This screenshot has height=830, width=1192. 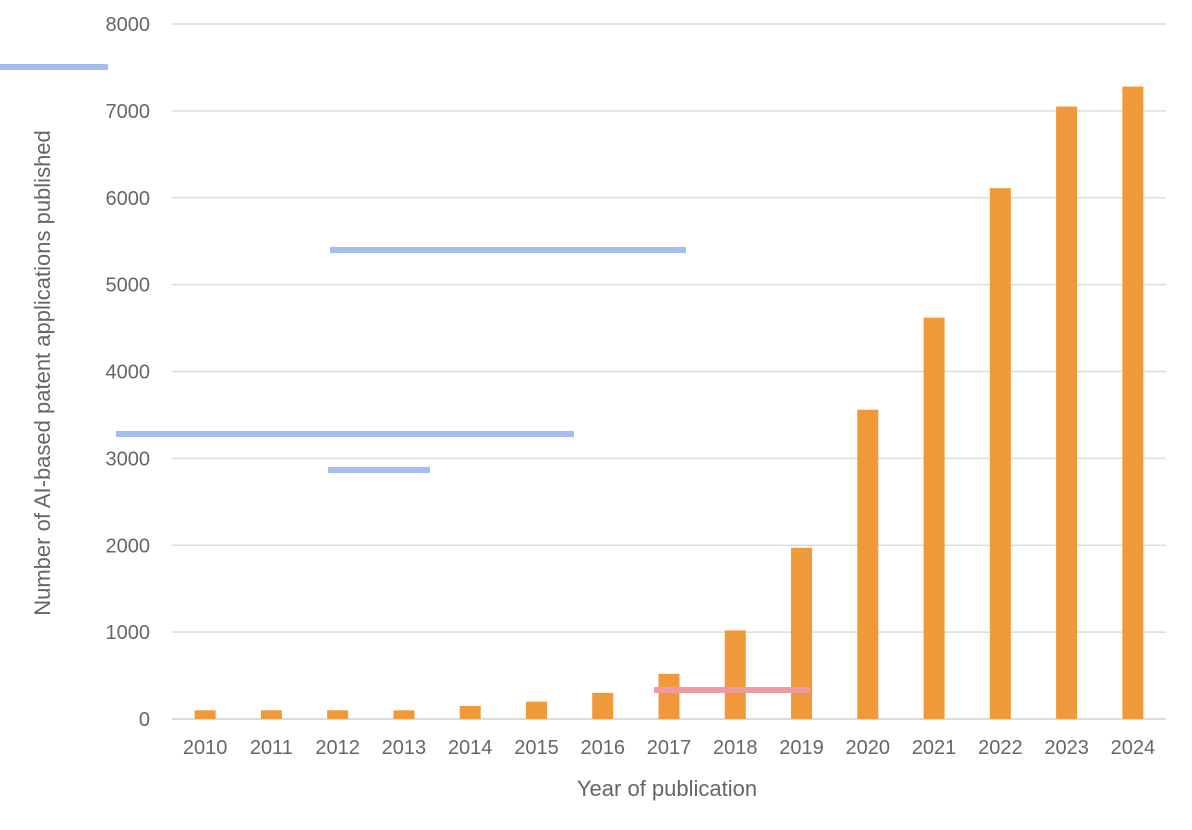 What do you see at coordinates (603, 705) in the screenshot?
I see `bar-2016` at bounding box center [603, 705].